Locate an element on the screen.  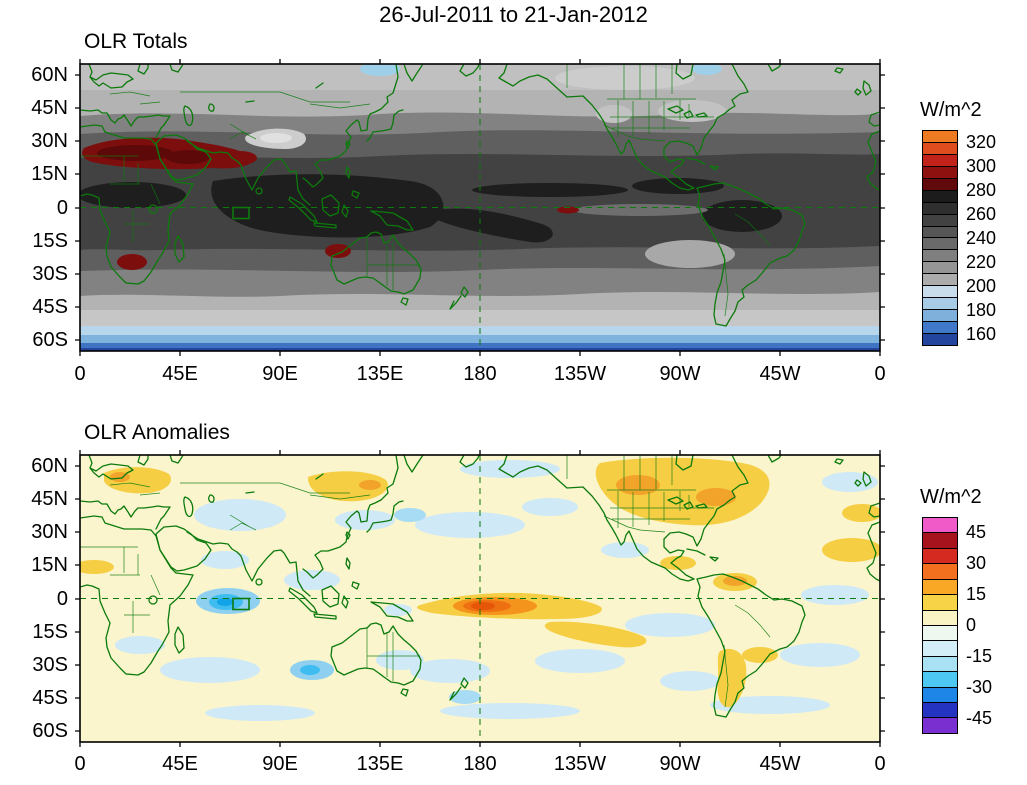
tick-label: 280 is located at coordinates (981, 190).